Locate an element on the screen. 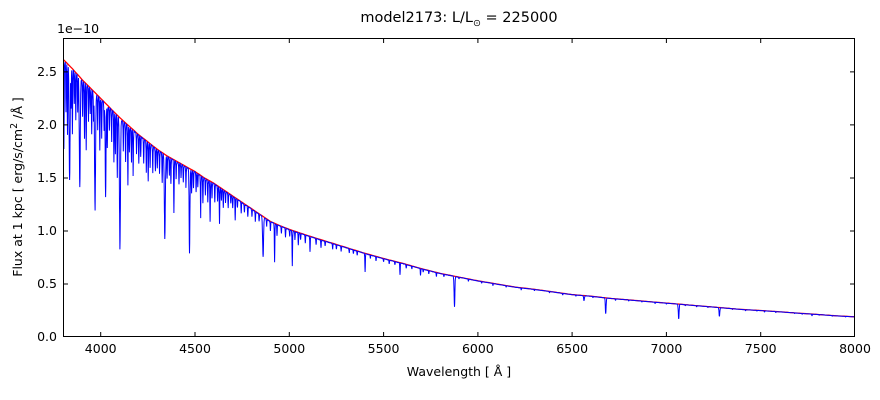 The width and height of the screenshot is (880, 400). chart-title: model2173: L/L⊙ = 225000 is located at coordinates (459, 19).